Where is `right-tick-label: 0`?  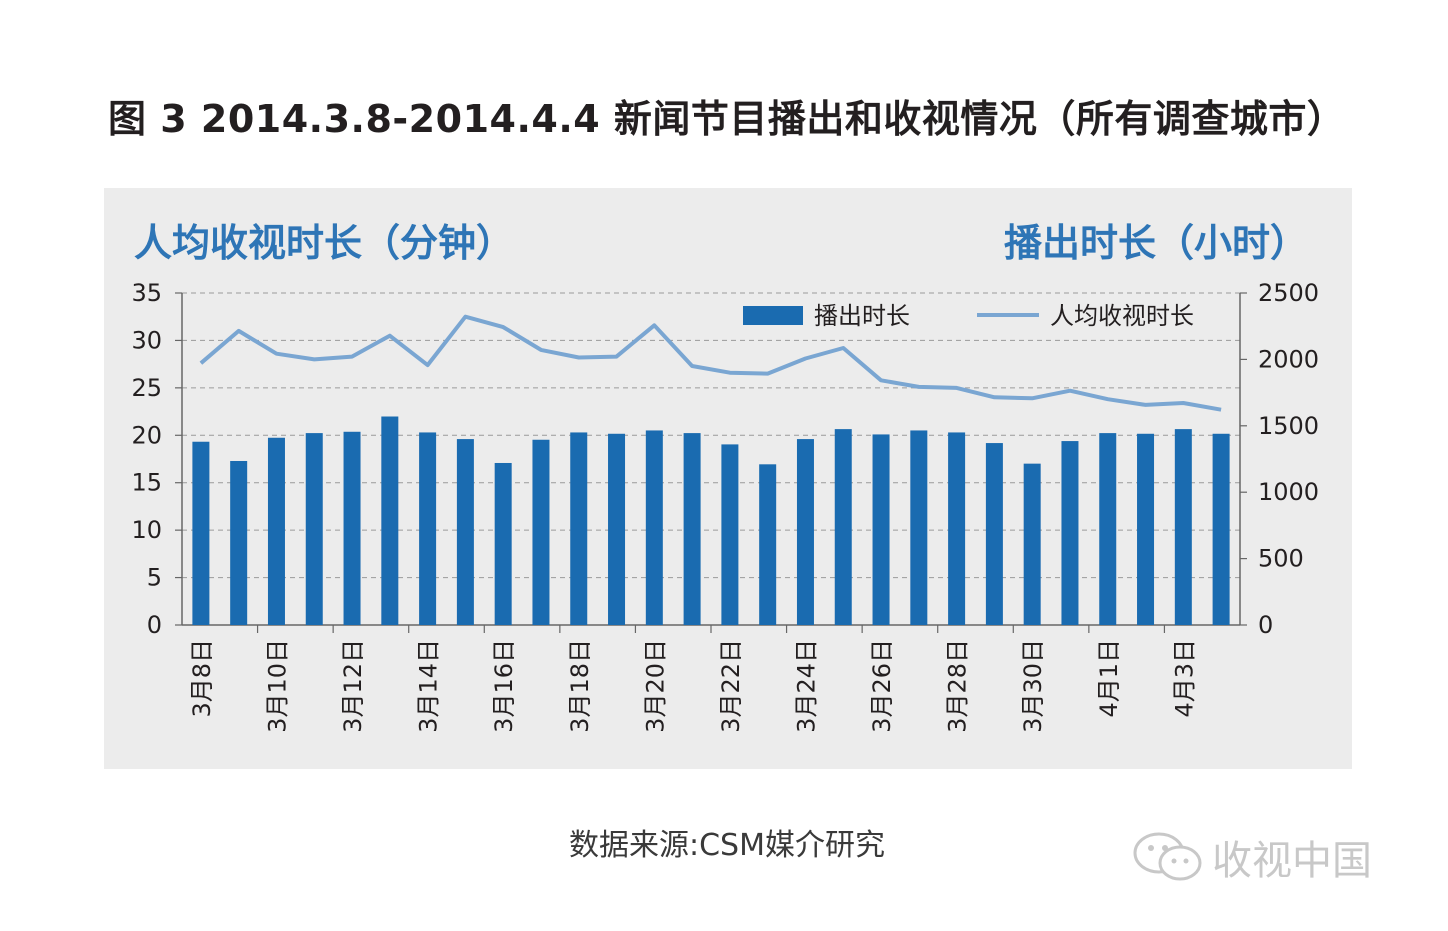 right-tick-label: 0 is located at coordinates (1265, 625).